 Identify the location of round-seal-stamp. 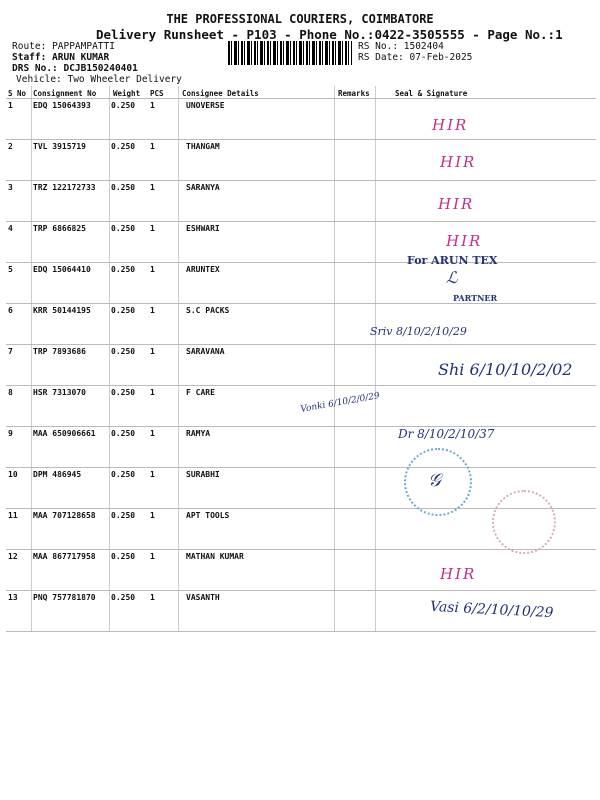
(438, 482).